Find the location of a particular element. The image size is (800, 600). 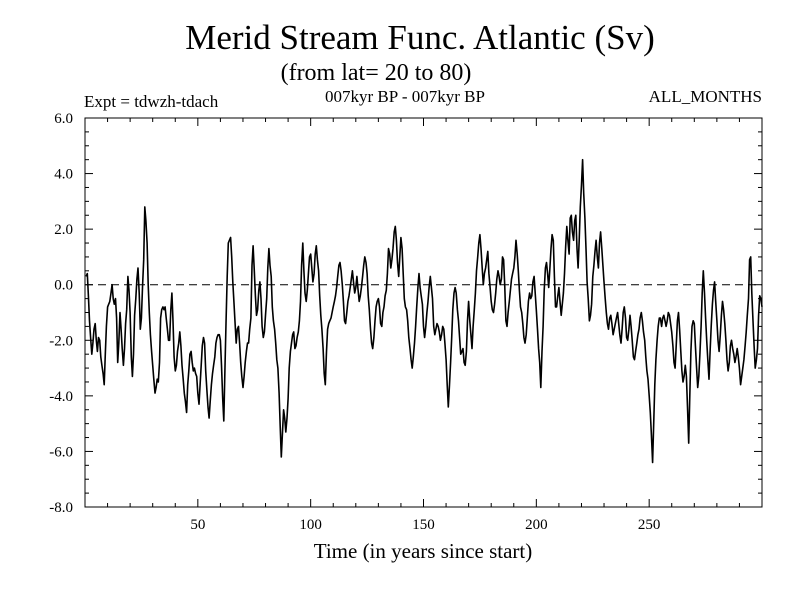

y-tick-label: -4.0 is located at coordinates (61, 397).